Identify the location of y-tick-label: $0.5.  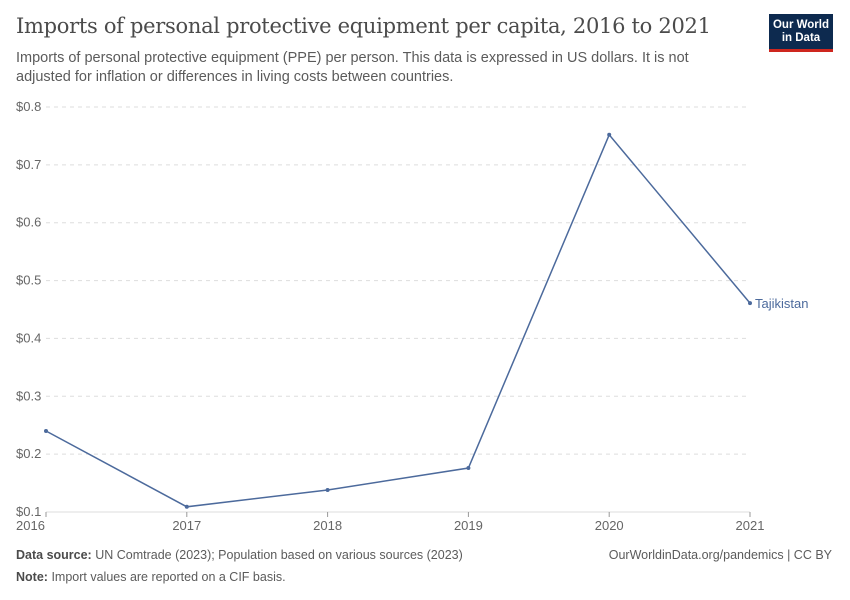
(28, 280).